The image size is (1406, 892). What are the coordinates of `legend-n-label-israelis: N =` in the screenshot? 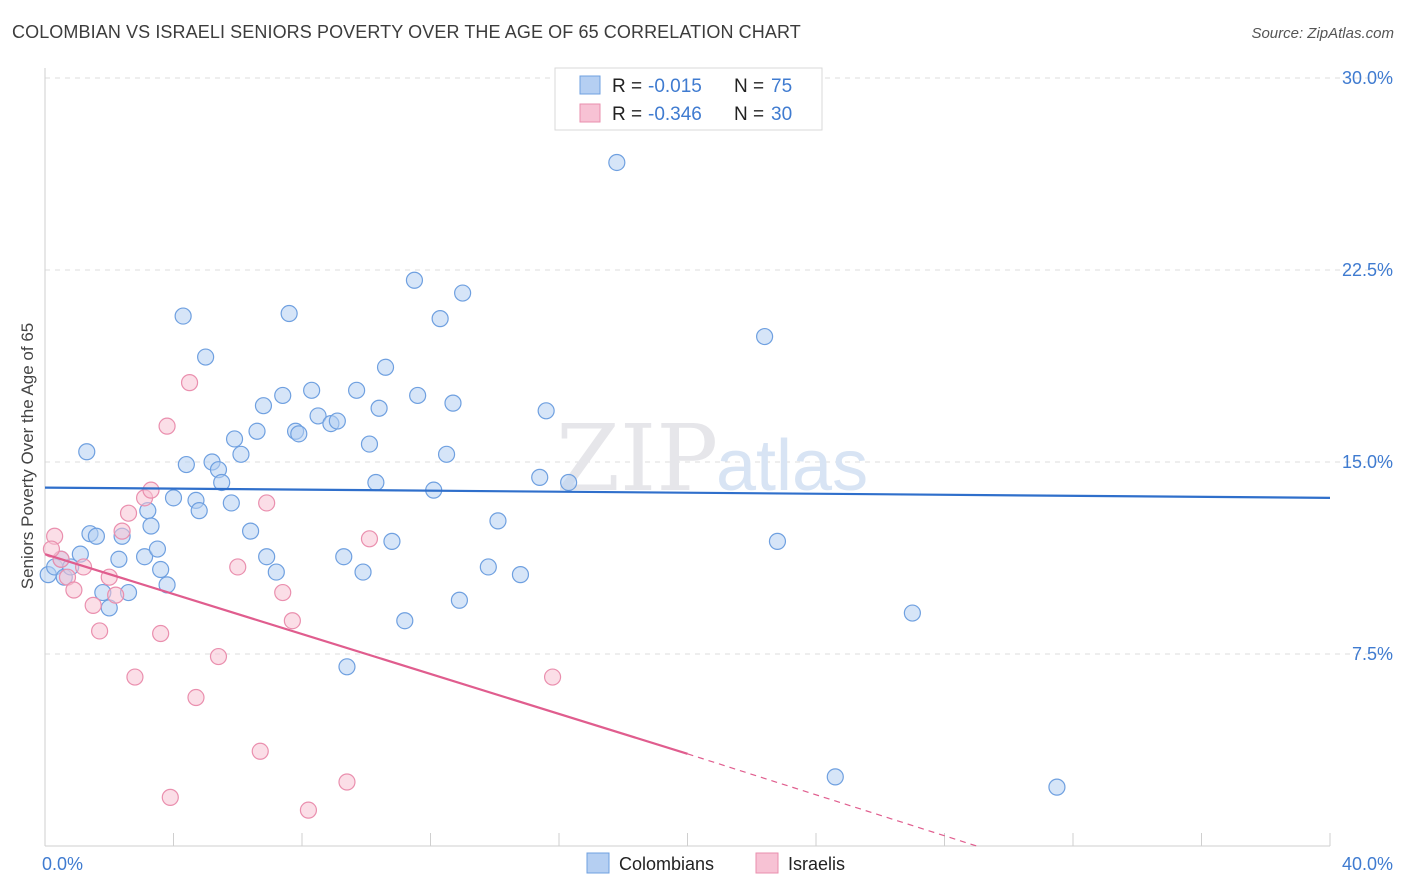 It's located at (749, 114).